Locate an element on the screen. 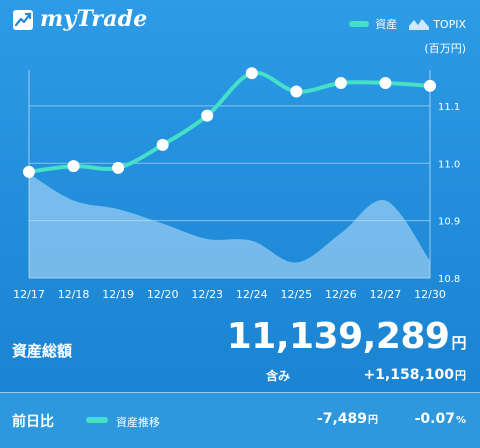 This screenshot has height=448, width=480. x-tick-label: 12/18 is located at coordinates (74, 294).